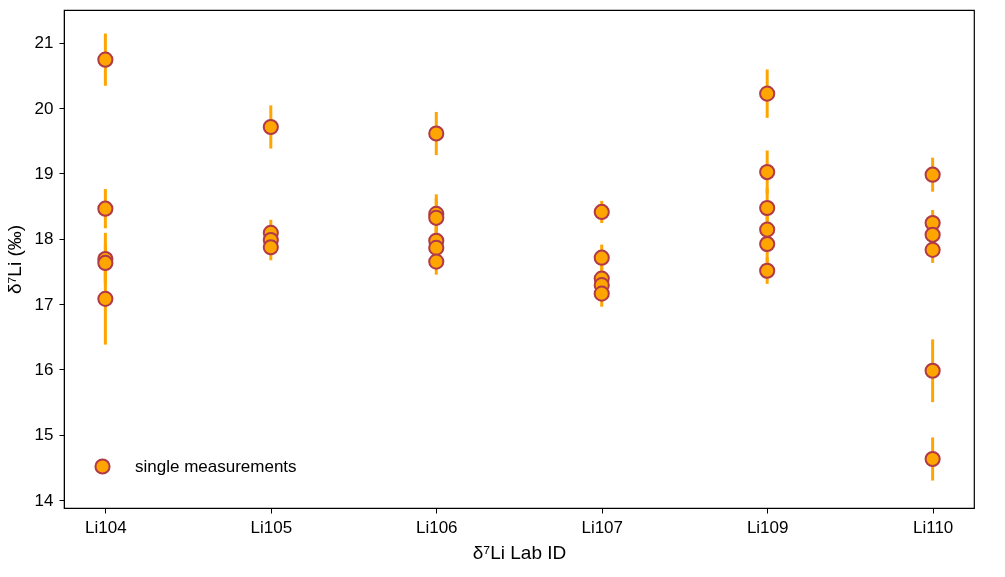  What do you see at coordinates (933, 527) in the screenshot?
I see `x-tick-label: Li110` at bounding box center [933, 527].